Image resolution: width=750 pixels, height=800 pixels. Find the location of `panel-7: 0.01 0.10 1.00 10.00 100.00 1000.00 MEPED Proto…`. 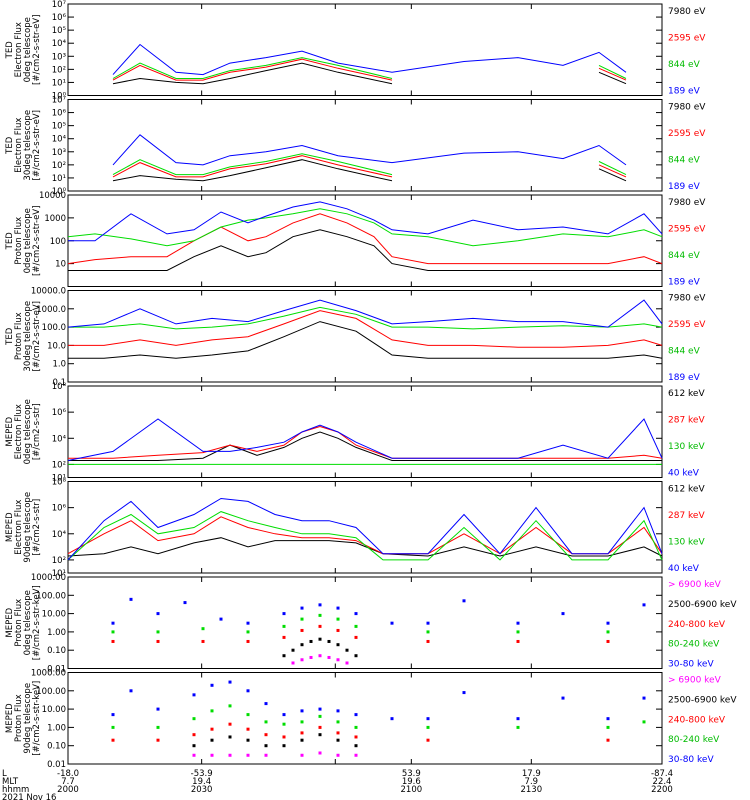

panel-7: 0.01 0.10 1.00 10.00 100.00 1000.00 MEPED Proto… is located at coordinates (371, 624).